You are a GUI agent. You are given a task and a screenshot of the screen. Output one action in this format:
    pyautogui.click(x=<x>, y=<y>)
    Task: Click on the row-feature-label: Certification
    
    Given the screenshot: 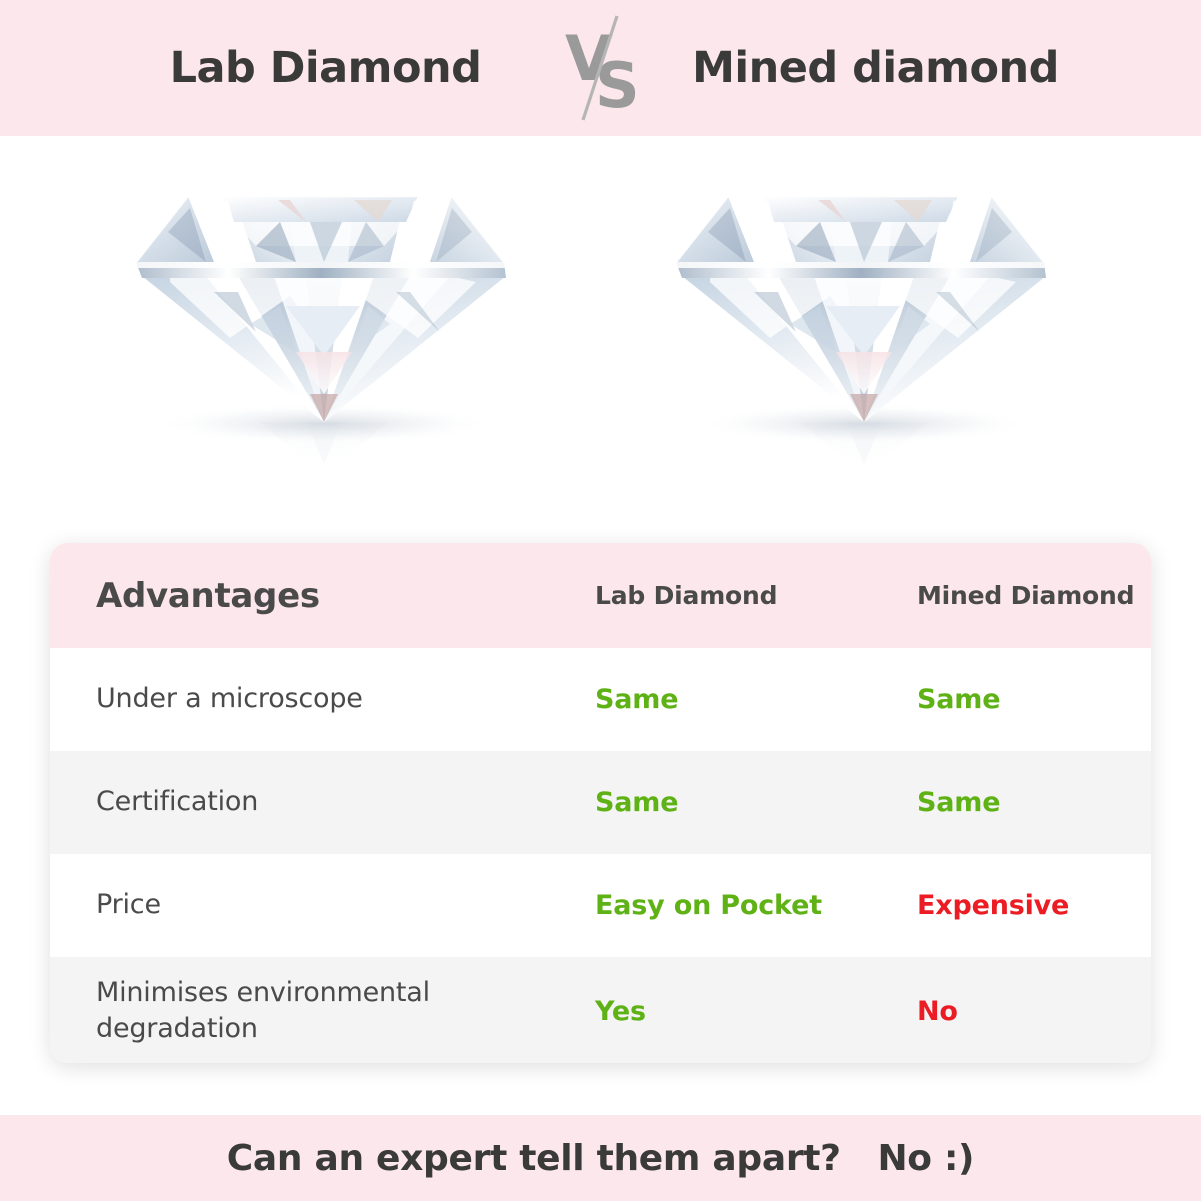 What is the action you would take?
    pyautogui.click(x=177, y=802)
    